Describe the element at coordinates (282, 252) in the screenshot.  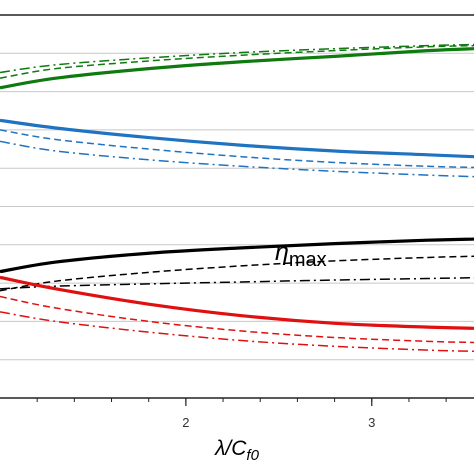
I see `eta-symbol: η` at that location.